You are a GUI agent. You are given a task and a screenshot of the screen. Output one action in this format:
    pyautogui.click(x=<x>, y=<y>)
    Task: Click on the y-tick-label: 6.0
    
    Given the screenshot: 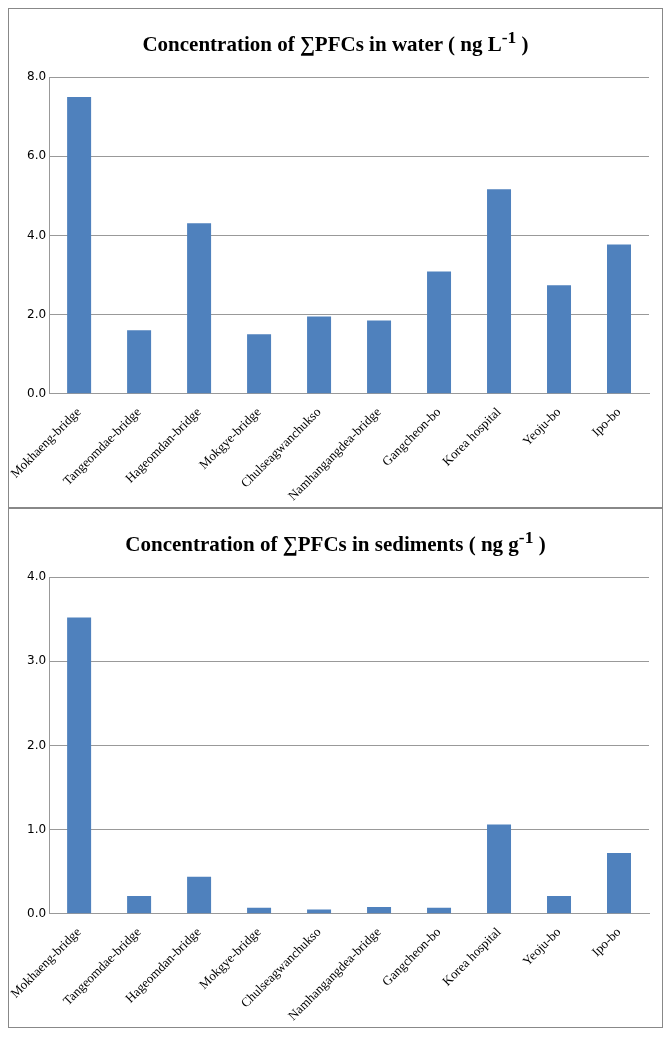 What is the action you would take?
    pyautogui.click(x=37, y=155)
    